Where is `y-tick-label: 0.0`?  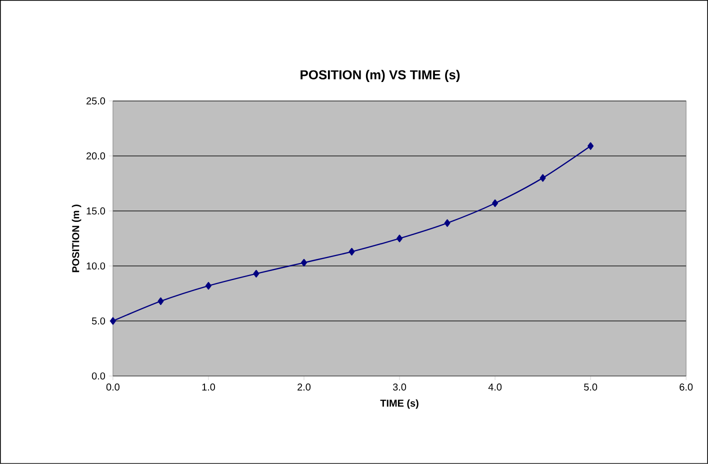 y-tick-label: 0.0 is located at coordinates (99, 376).